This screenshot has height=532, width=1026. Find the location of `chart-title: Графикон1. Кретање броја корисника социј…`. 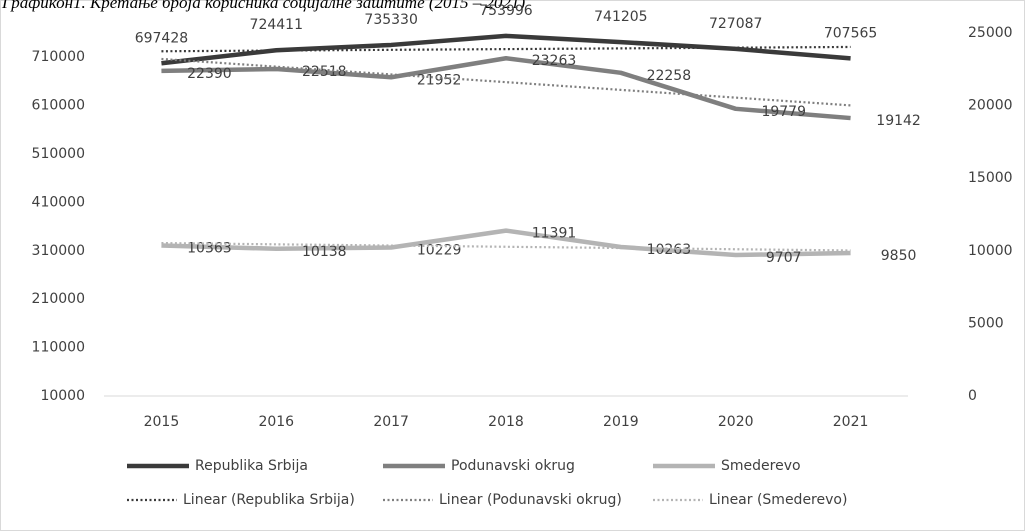

chart-title: Графикон1. Кретање броја корисника социј… is located at coordinates (263, 6).